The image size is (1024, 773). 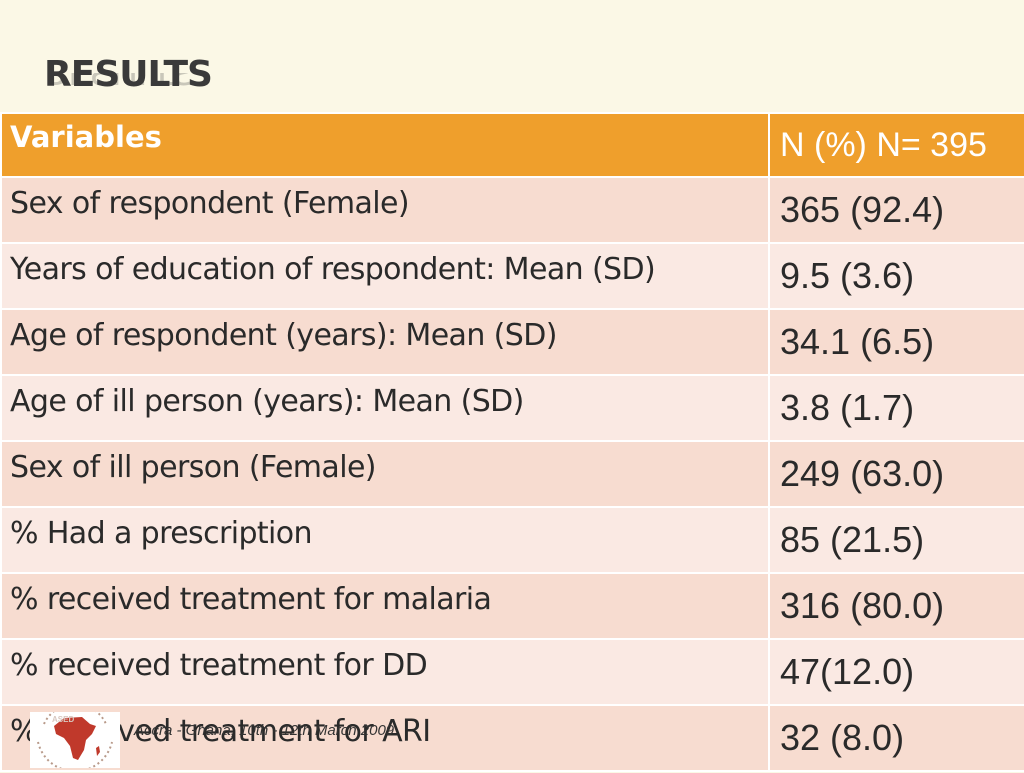 I want to click on value-cell: 249 (63.0), so click(x=896, y=474).